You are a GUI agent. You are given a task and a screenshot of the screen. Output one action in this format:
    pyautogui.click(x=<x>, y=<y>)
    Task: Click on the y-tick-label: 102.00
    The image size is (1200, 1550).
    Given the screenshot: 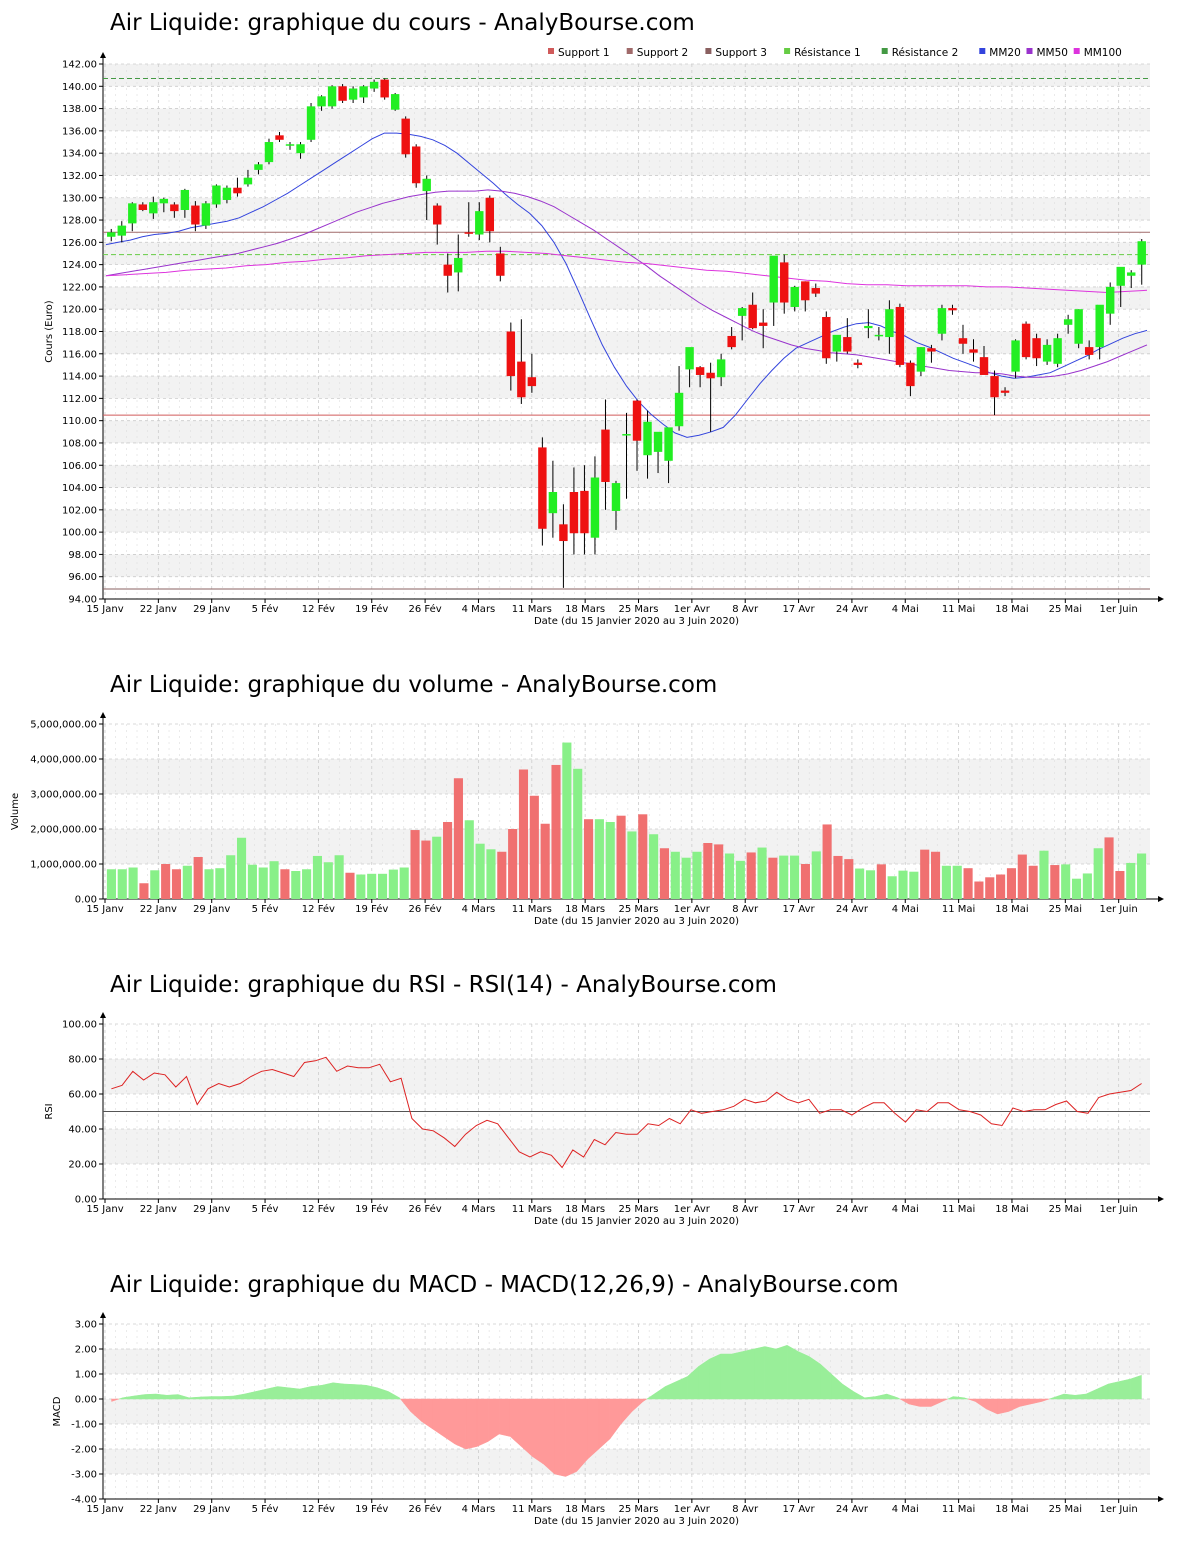 What is the action you would take?
    pyautogui.click(x=79, y=510)
    